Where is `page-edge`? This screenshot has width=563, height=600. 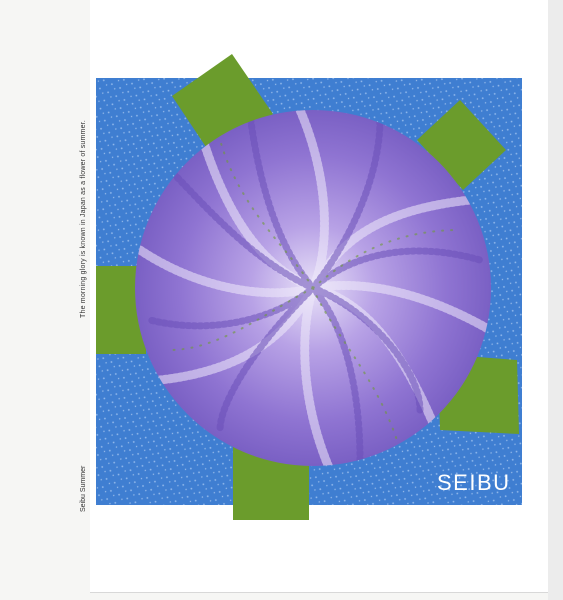 page-edge is located at coordinates (555, 300).